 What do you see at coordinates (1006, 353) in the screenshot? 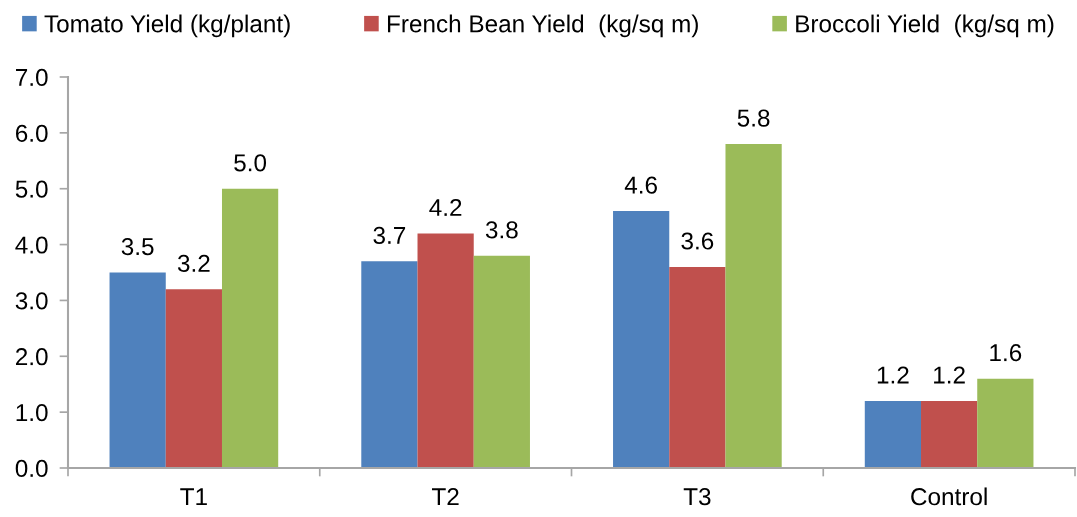
I see `data-label: 1.6` at bounding box center [1006, 353].